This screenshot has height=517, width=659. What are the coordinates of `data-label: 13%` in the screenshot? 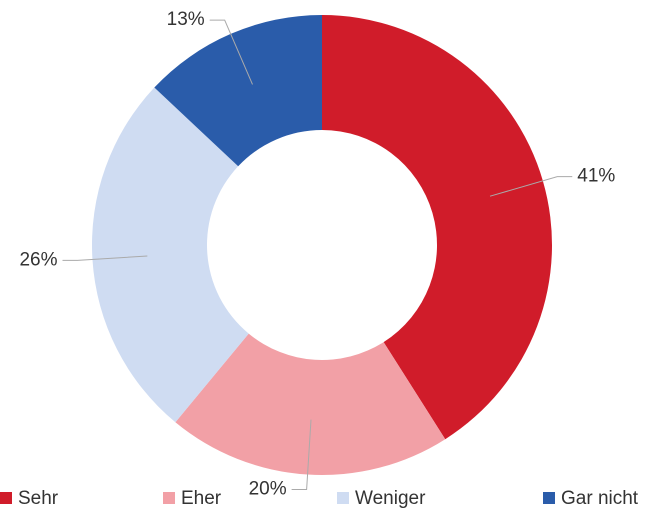 It's located at (186, 19).